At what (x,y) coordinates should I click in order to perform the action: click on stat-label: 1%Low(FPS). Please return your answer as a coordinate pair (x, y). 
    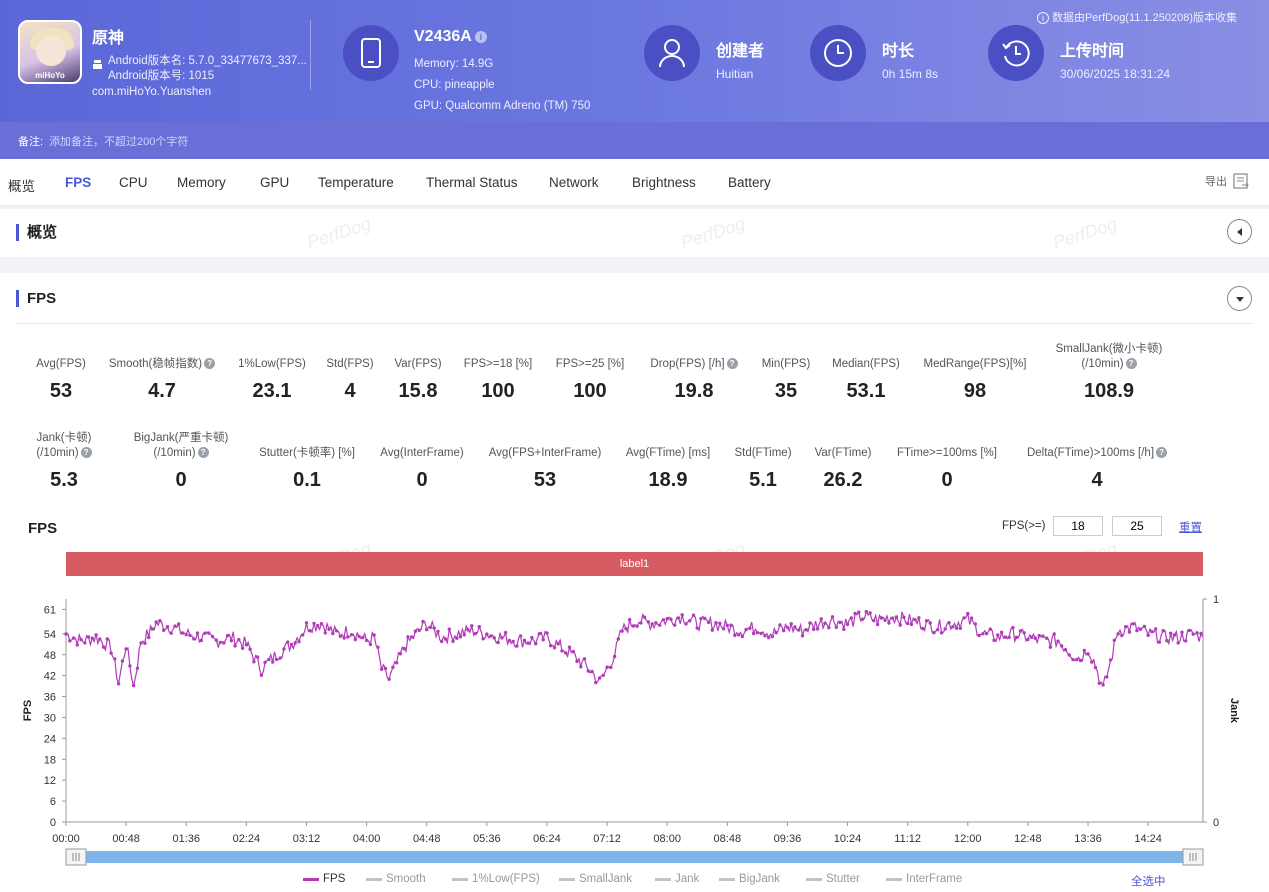
    Looking at the image, I should click on (272, 364).